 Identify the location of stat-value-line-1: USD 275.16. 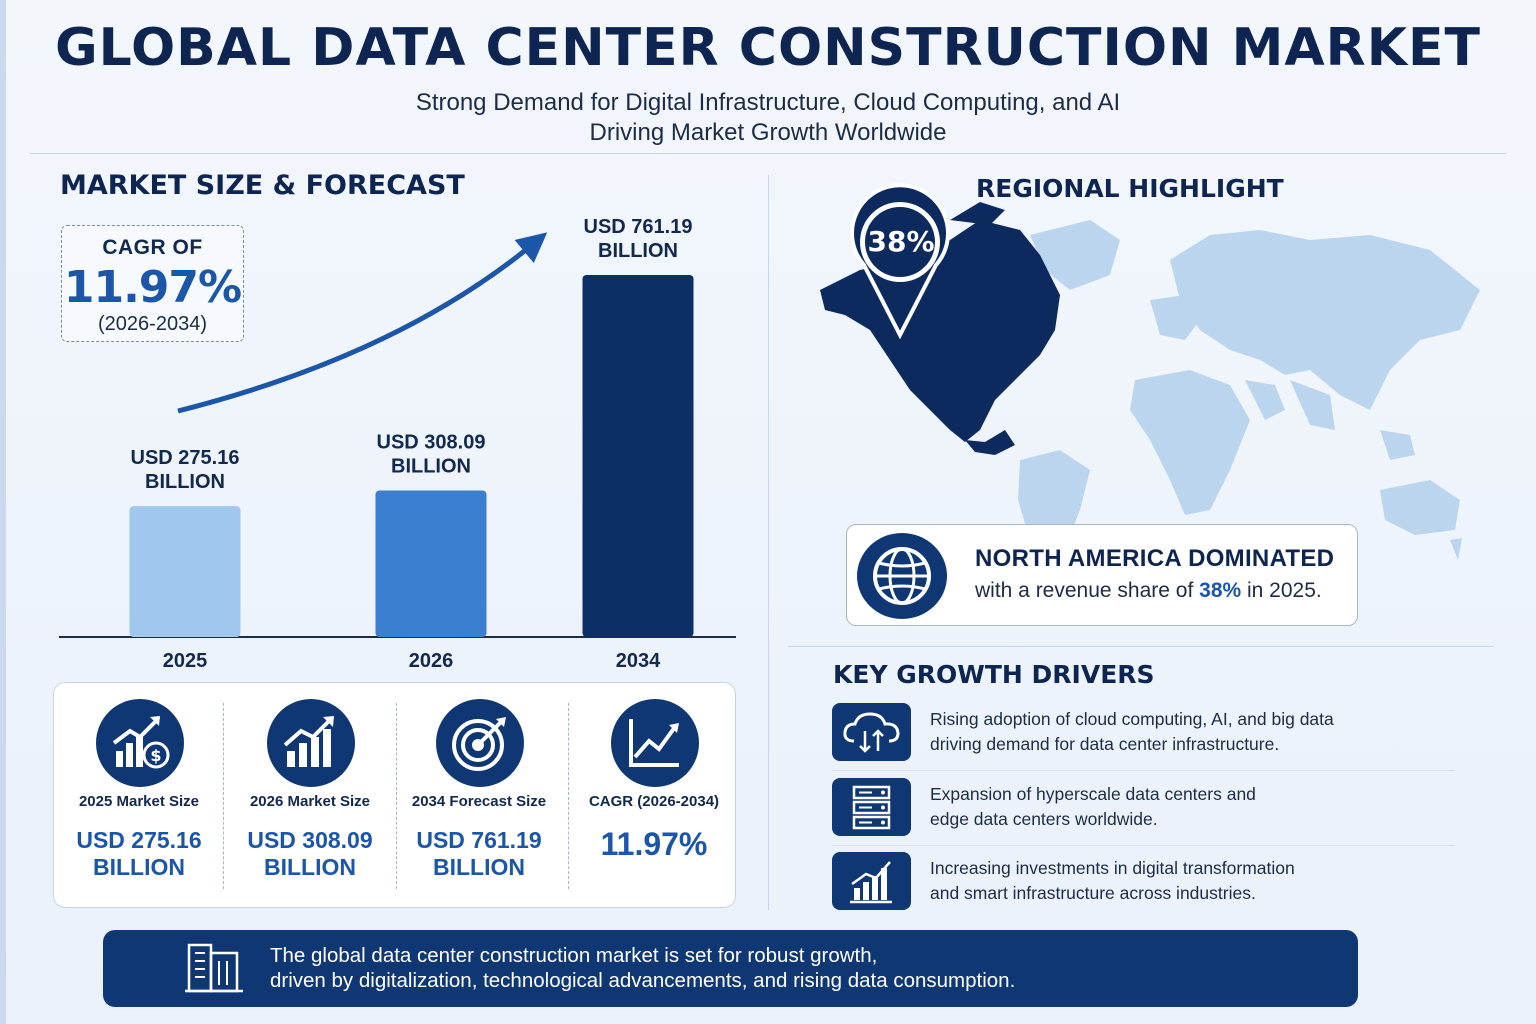
(139, 840).